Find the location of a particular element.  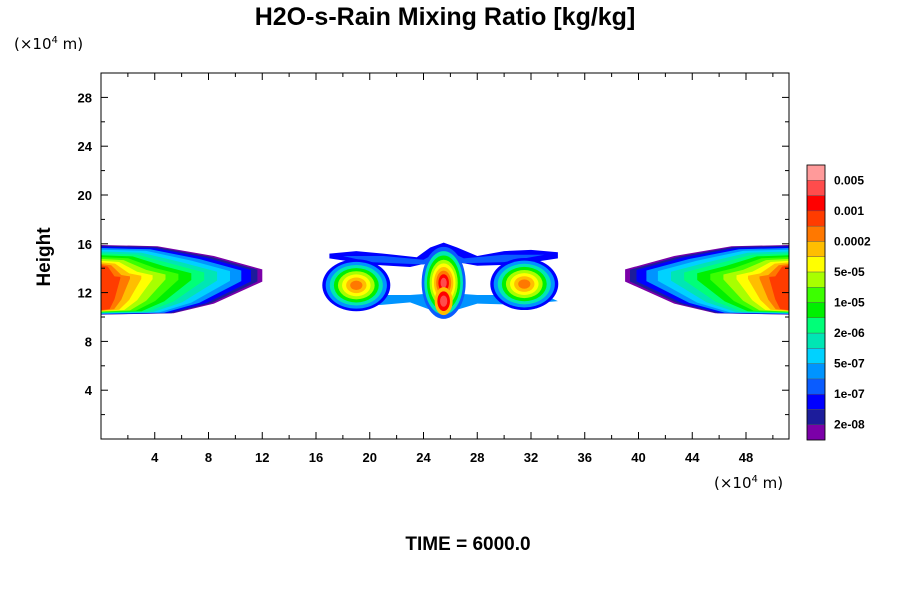

legend-label: 0.001 is located at coordinates (849, 211).